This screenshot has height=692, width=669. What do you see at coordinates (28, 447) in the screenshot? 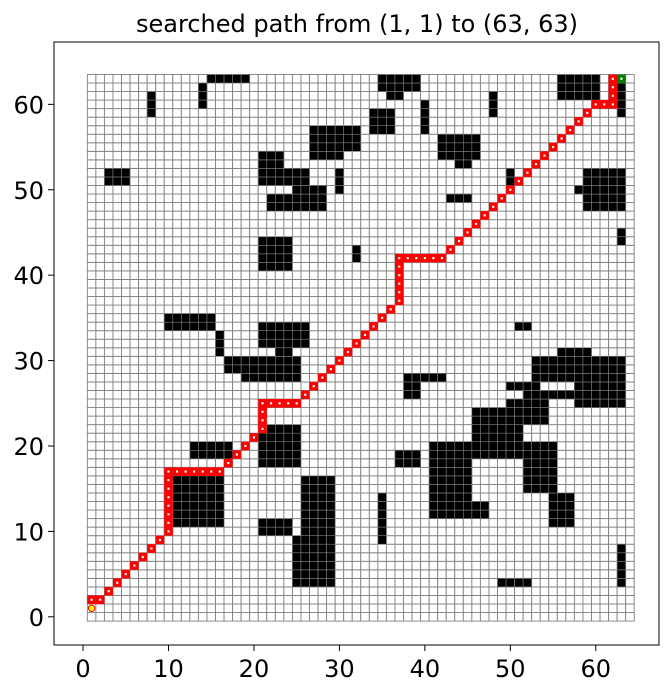
I see `y-tick-label: 20` at bounding box center [28, 447].